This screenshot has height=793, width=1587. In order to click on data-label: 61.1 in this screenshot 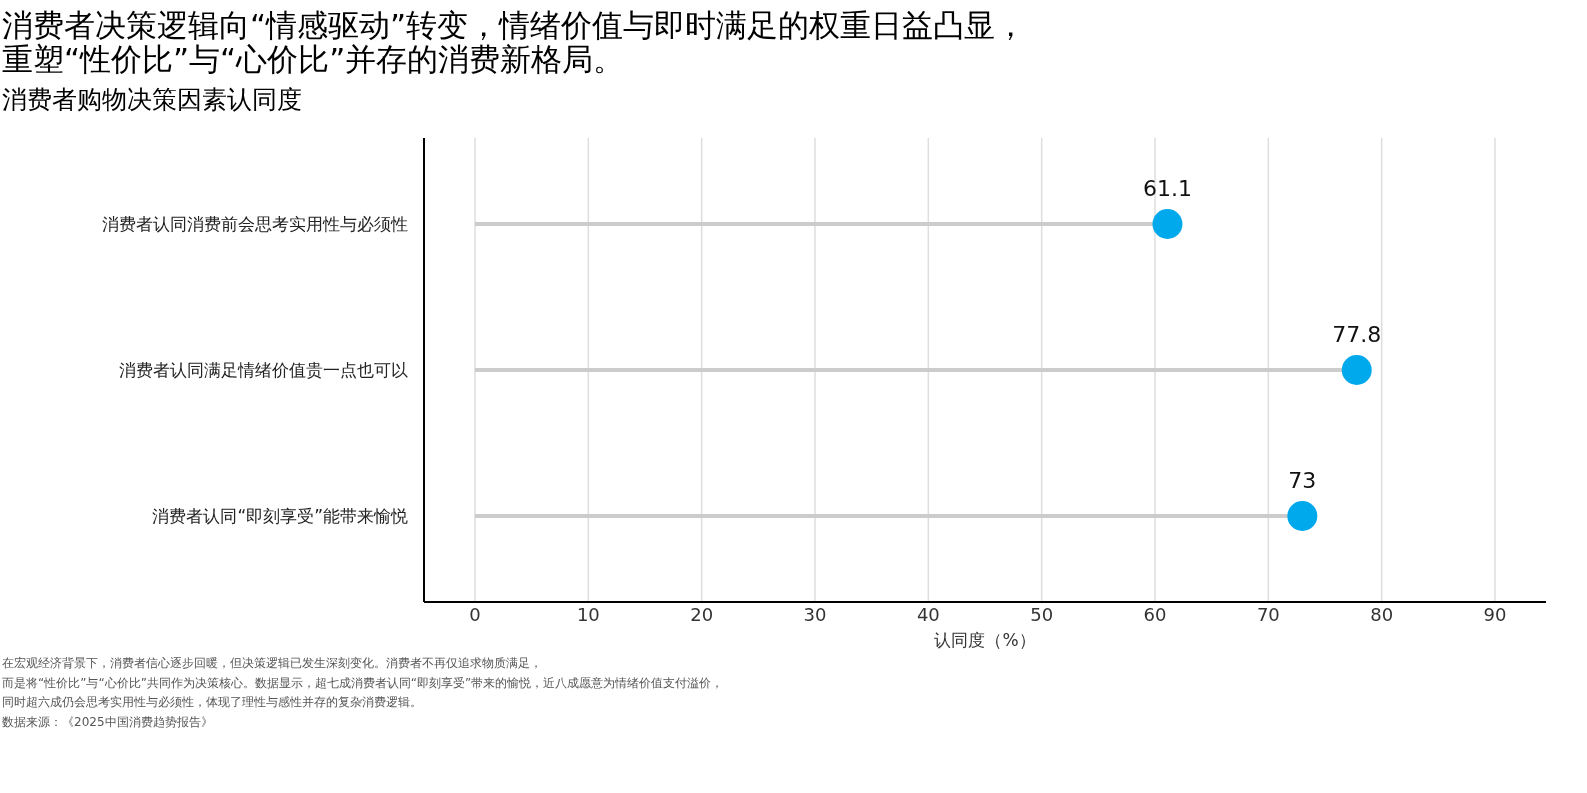, I will do `click(1167, 188)`.